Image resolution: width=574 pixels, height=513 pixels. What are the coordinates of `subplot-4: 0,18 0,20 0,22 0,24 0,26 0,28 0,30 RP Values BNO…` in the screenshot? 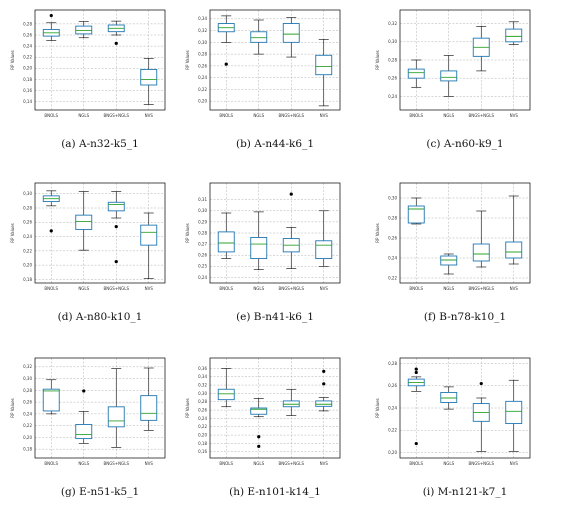 It's located at (88, 252).